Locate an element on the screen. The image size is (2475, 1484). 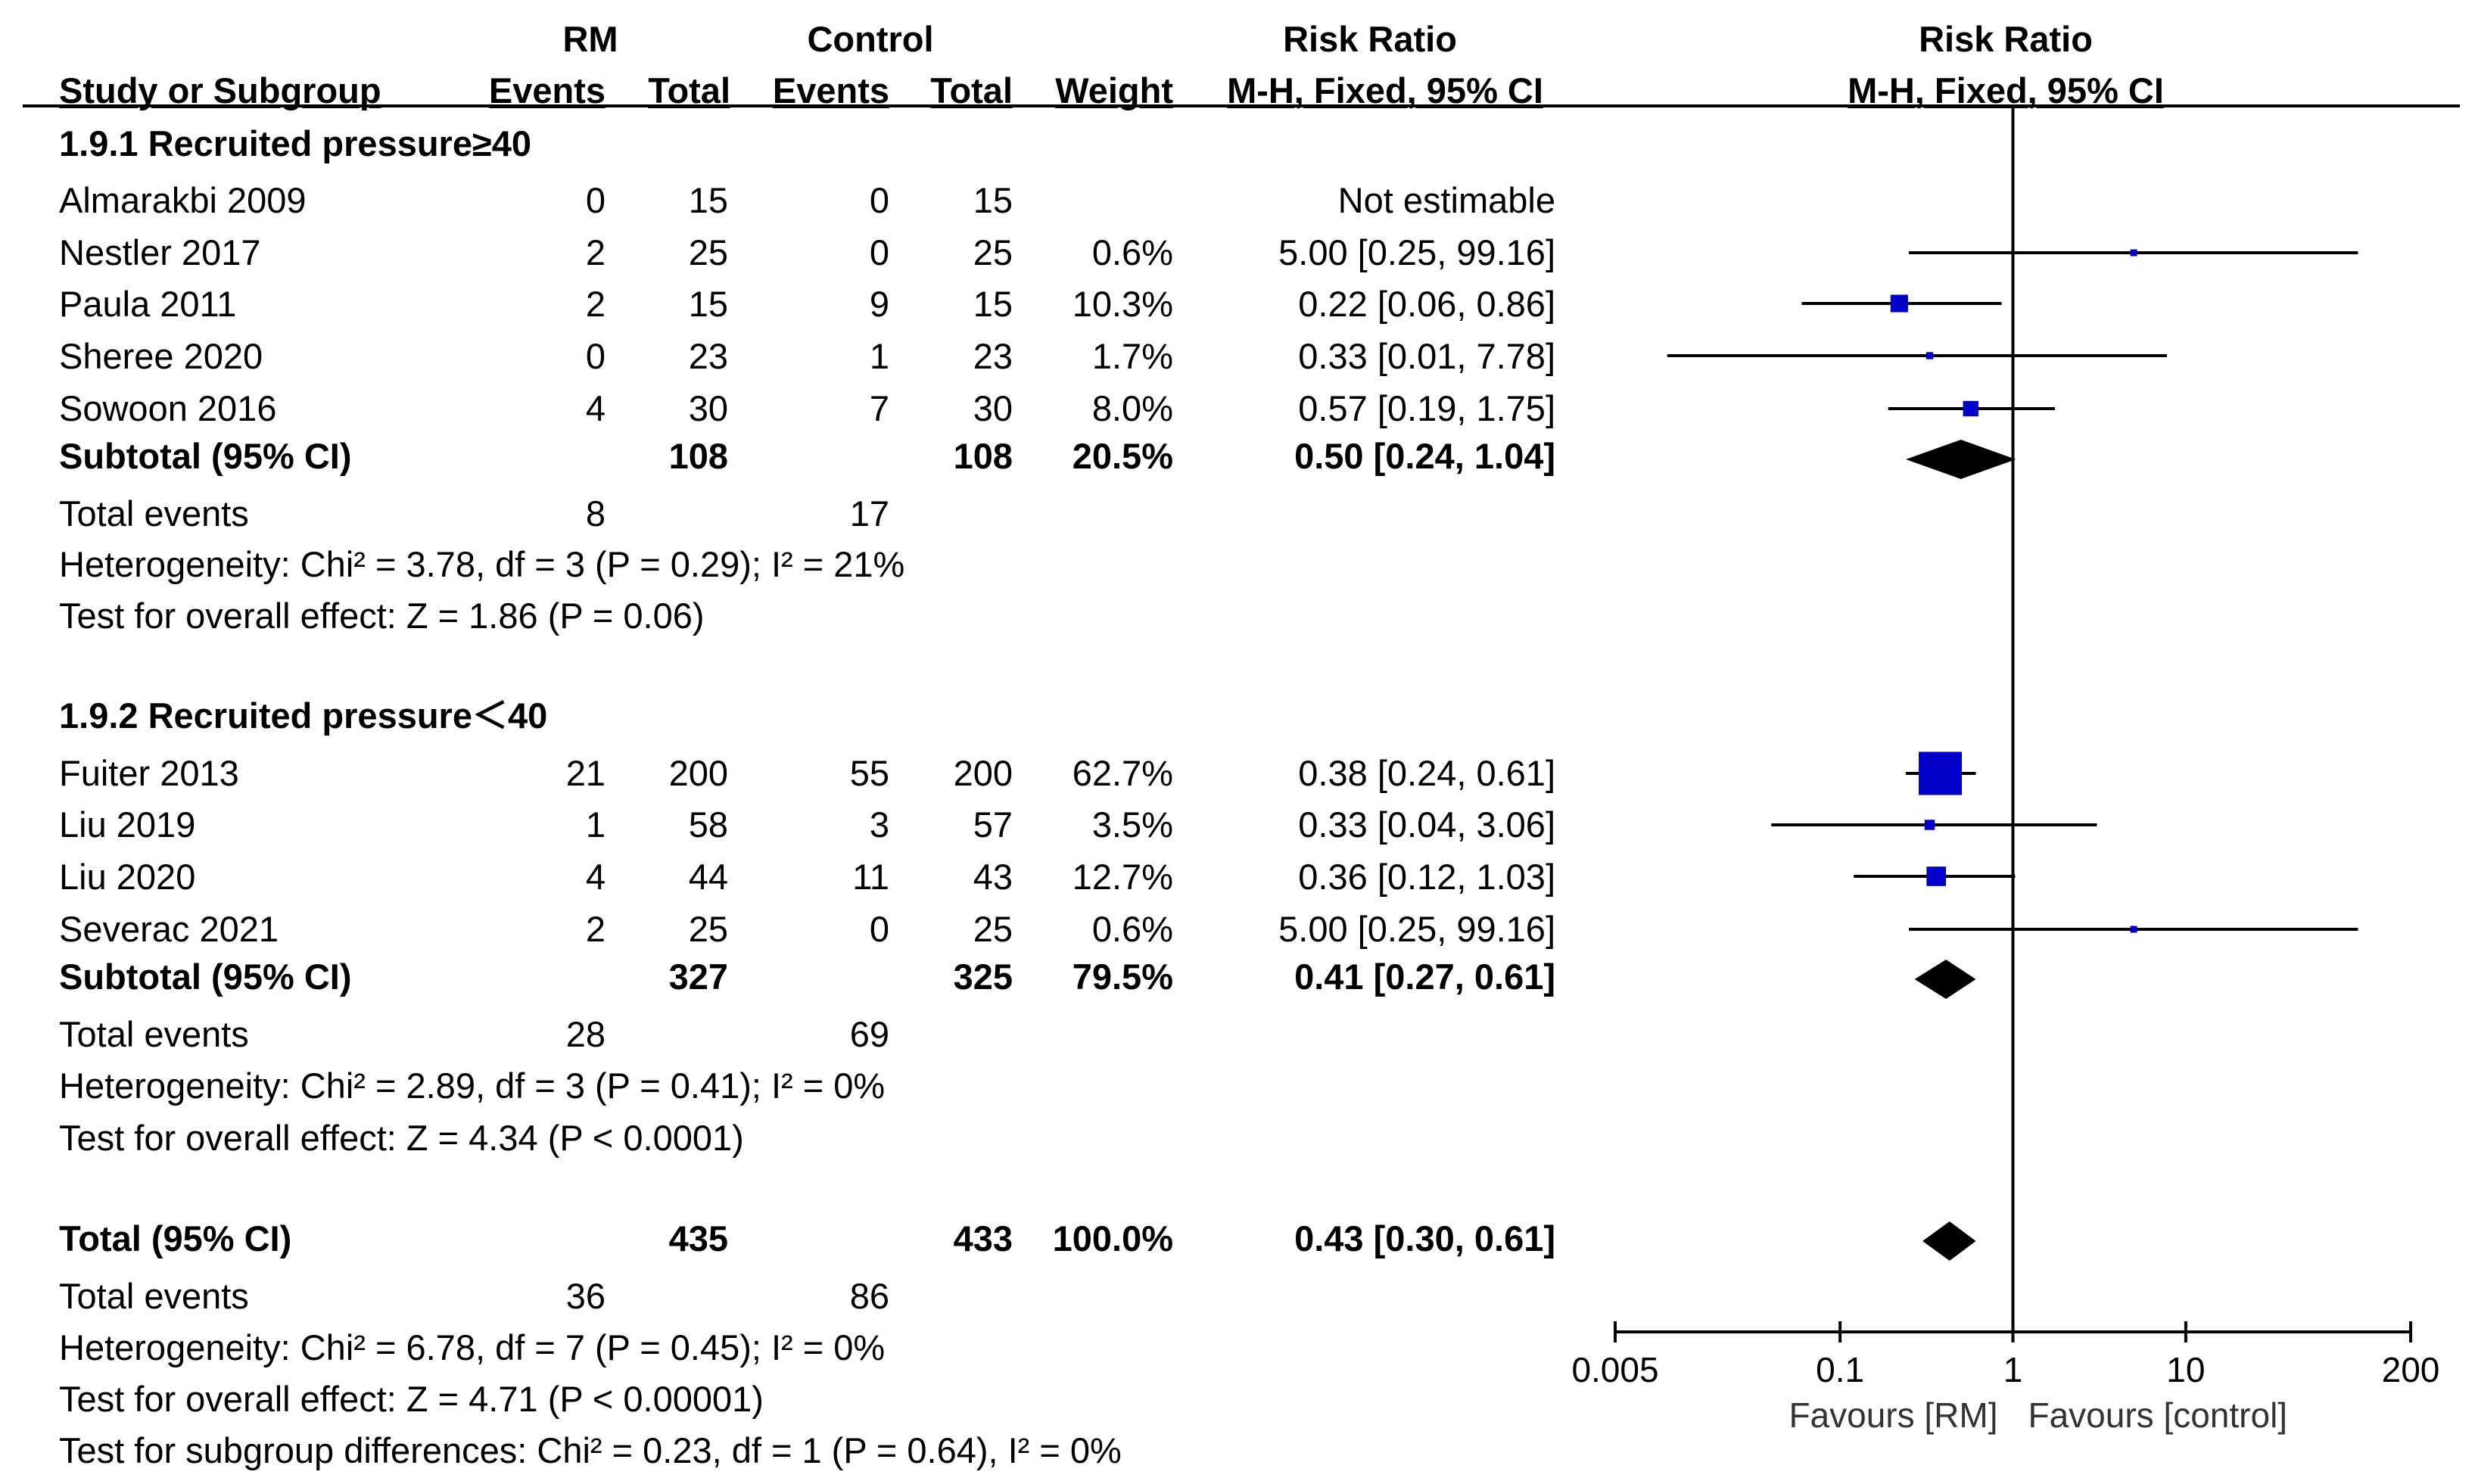
study-row-name: Severac 2021 is located at coordinates (169, 929).